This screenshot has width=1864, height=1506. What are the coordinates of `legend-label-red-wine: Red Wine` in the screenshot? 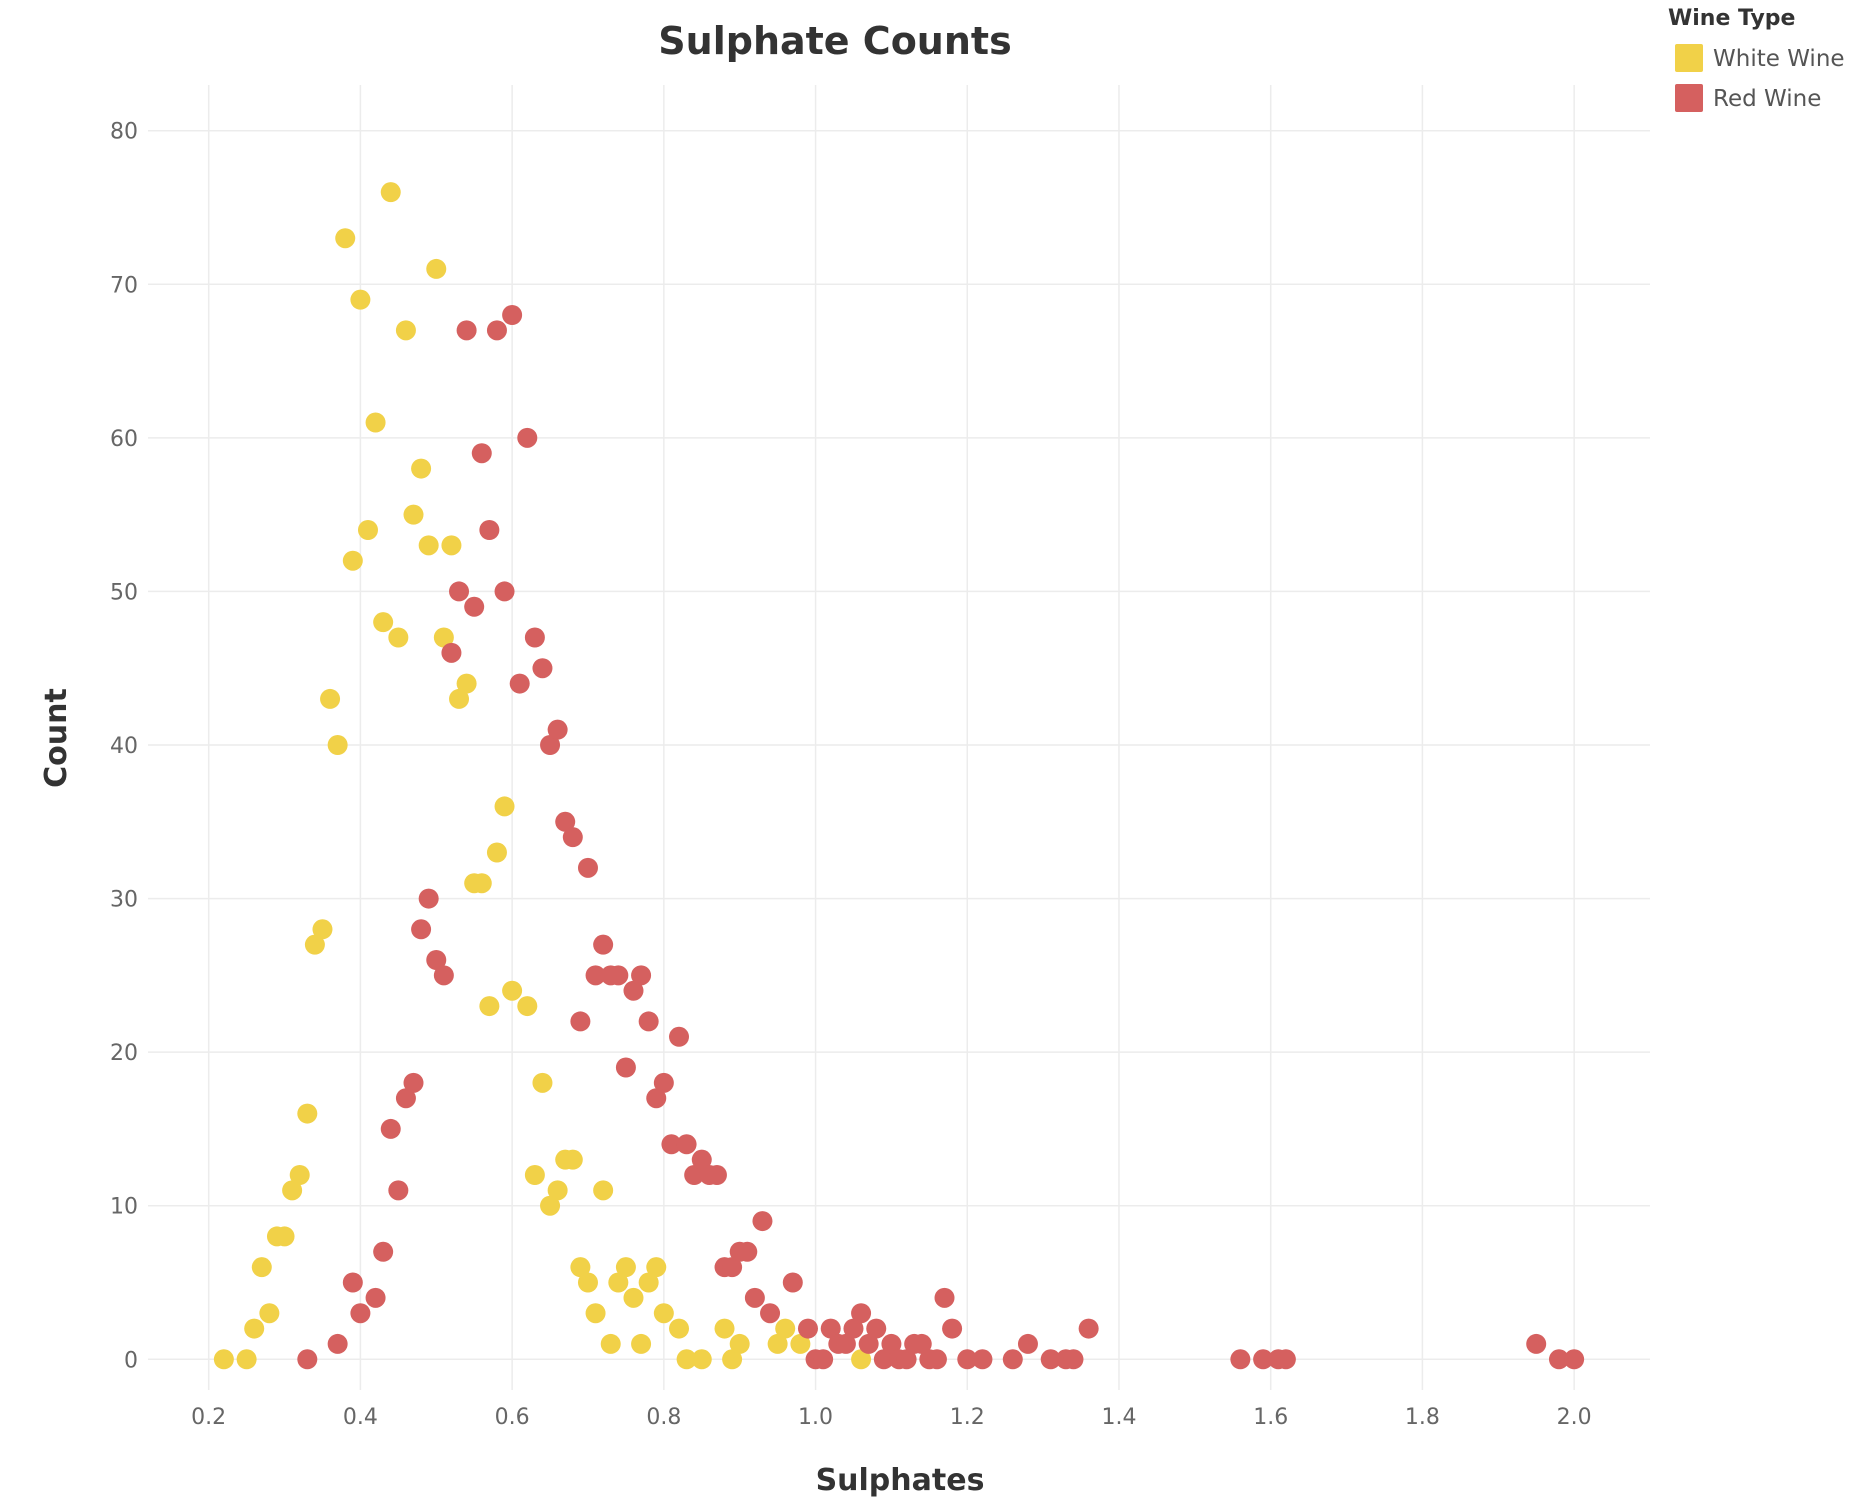 It's located at (1767, 99).